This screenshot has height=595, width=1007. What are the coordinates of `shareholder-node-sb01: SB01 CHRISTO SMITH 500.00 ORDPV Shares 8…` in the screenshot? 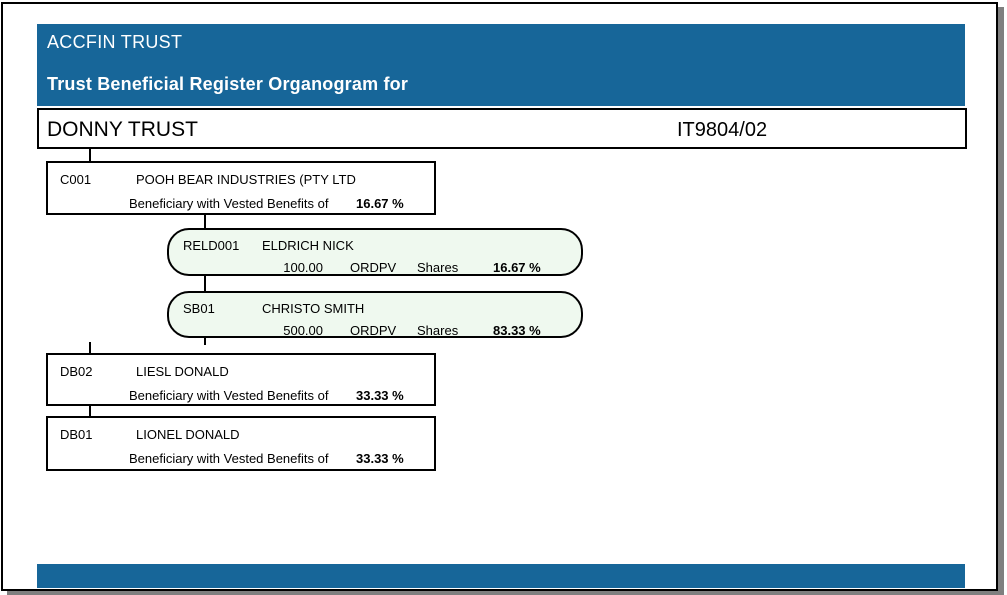 It's located at (375, 314).